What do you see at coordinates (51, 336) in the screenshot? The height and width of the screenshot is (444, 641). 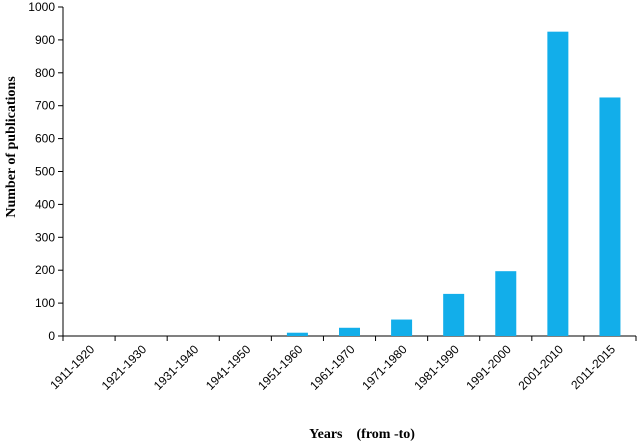 I see `y-tick-label: 0` at bounding box center [51, 336].